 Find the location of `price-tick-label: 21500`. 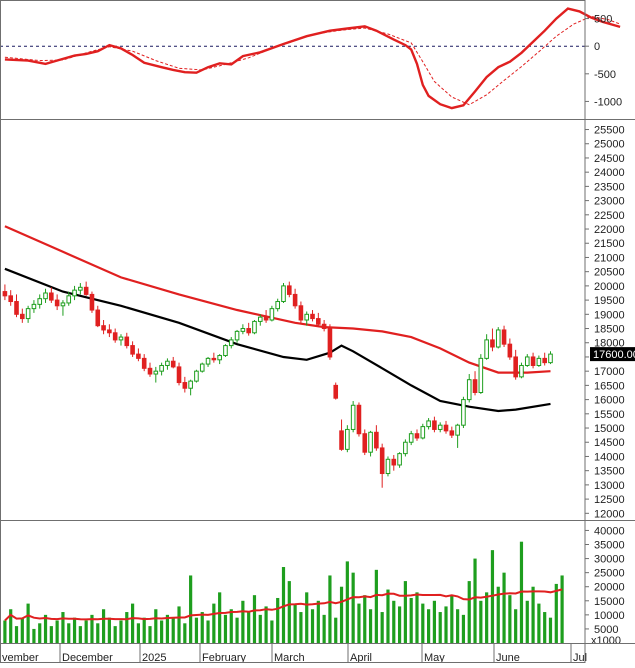

price-tick-label: 21500 is located at coordinates (609, 244).